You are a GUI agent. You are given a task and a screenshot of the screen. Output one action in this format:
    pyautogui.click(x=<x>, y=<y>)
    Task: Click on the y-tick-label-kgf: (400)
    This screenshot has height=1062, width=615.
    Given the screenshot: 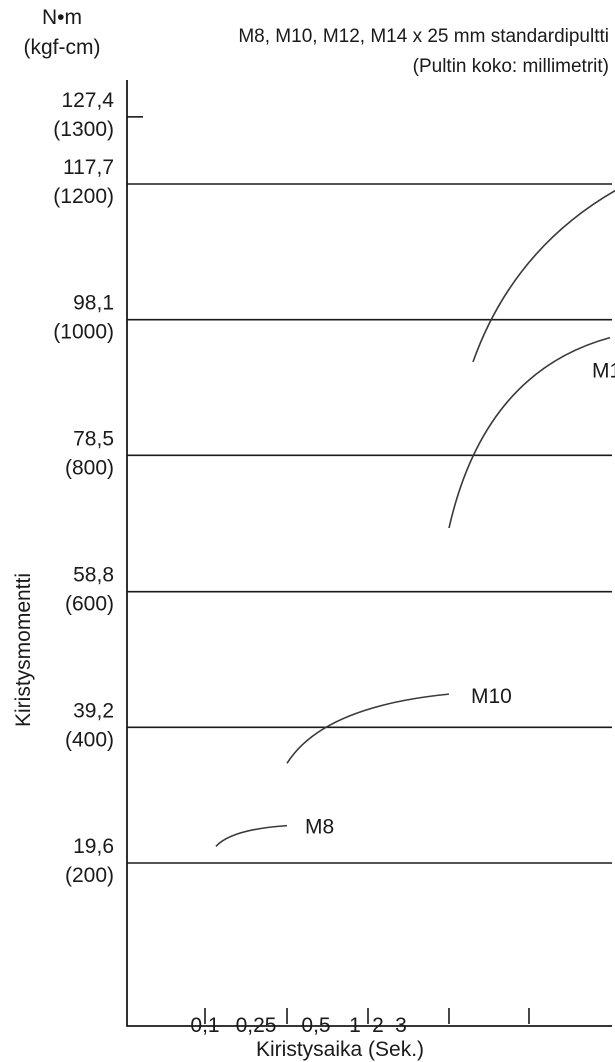 What is the action you would take?
    pyautogui.click(x=89, y=739)
    